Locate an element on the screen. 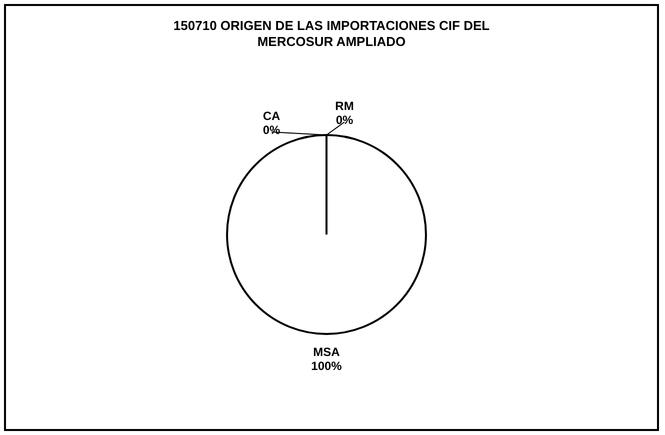  category-label: RM is located at coordinates (344, 106).